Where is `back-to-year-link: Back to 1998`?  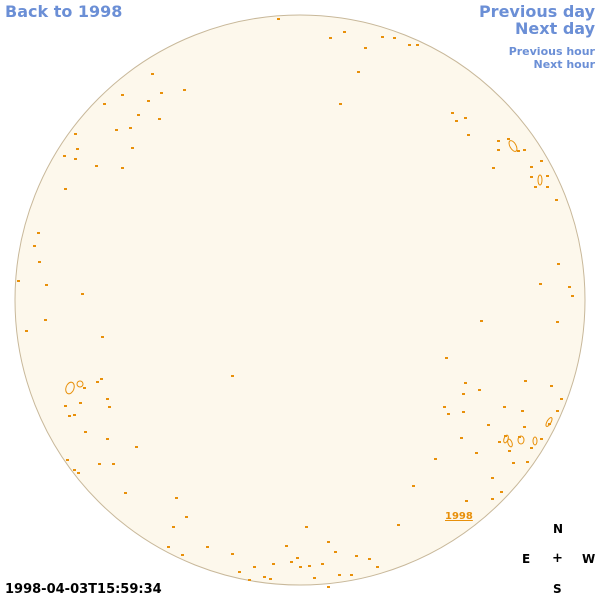
back-to-year-link: Back to 1998 is located at coordinates (64, 11).